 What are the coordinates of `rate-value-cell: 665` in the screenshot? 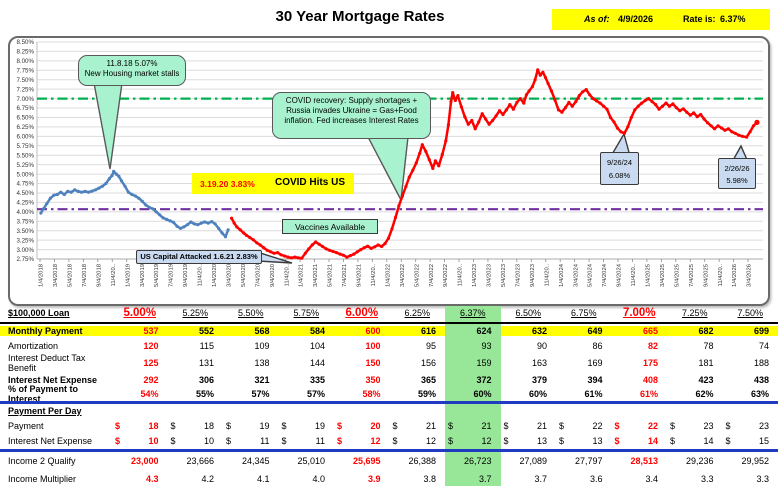 It's located at (639, 330).